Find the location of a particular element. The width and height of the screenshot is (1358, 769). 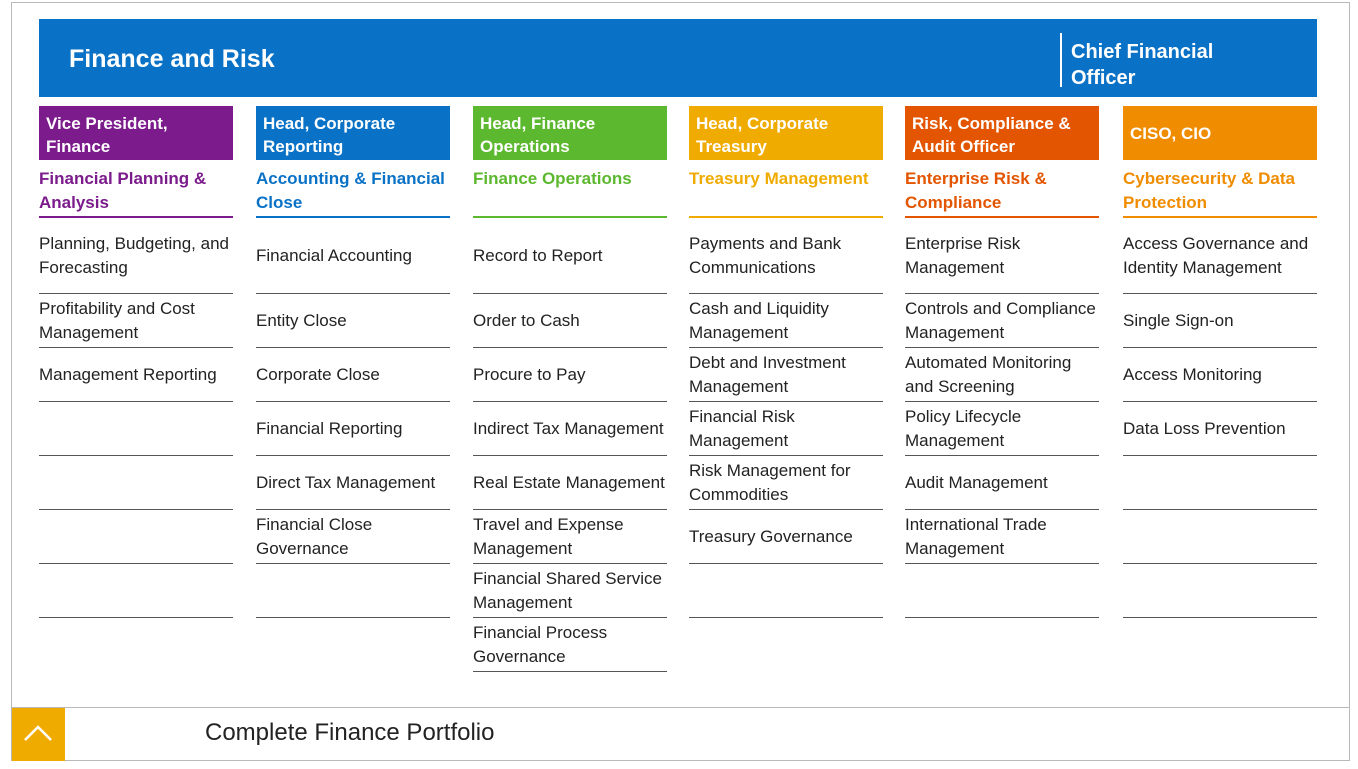

banner-divider is located at coordinates (1061, 60).